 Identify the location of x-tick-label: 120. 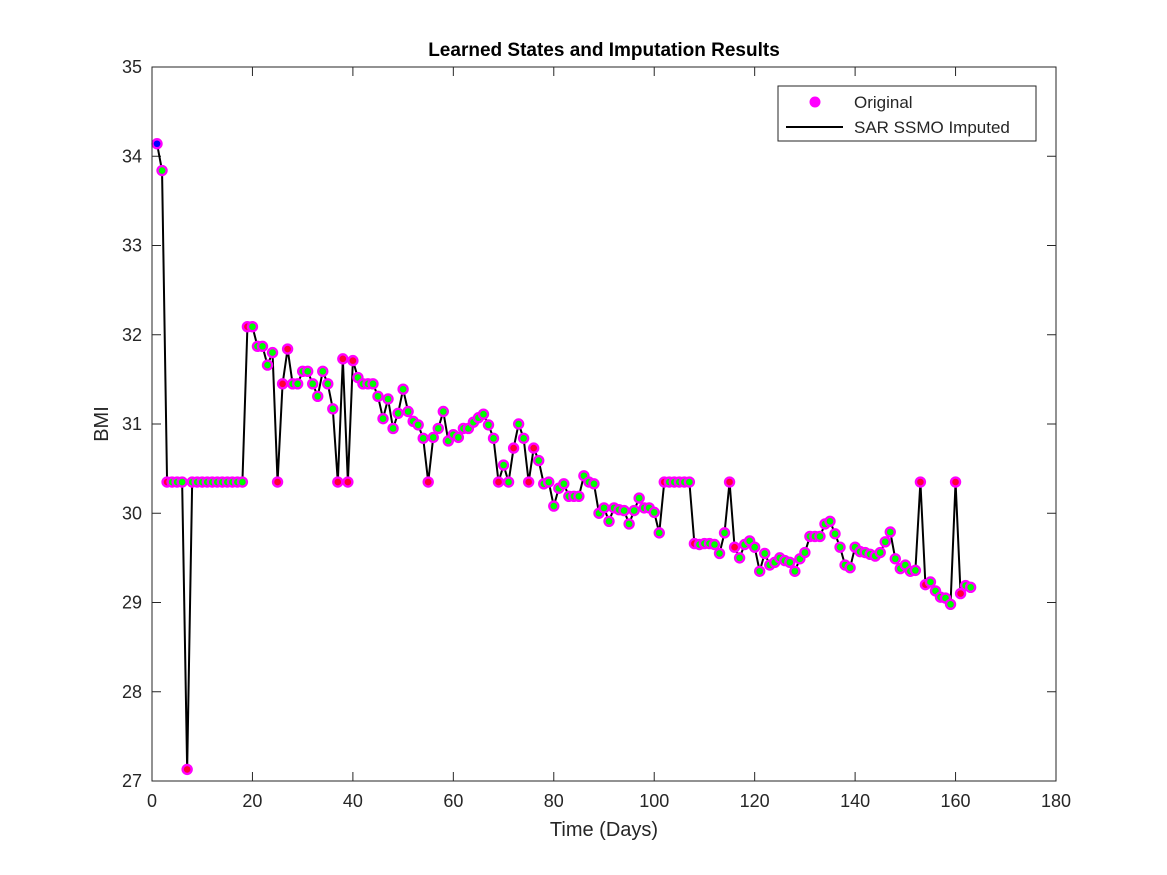
(755, 801).